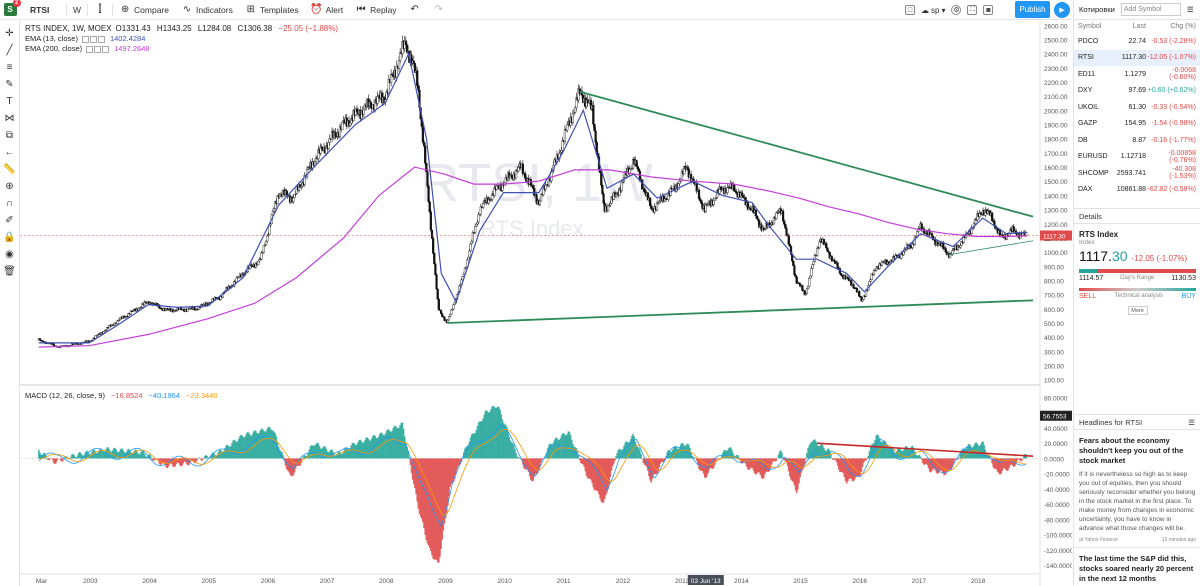 The width and height of the screenshot is (1200, 586). What do you see at coordinates (209, 581) in the screenshot?
I see `x-tick-label: 2005` at bounding box center [209, 581].